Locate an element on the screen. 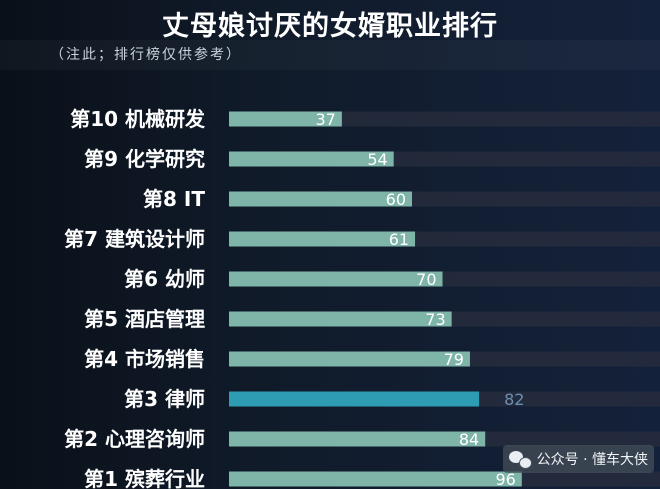 This screenshot has width=660, height=489. category-label: 第3 律师 is located at coordinates (164, 399).